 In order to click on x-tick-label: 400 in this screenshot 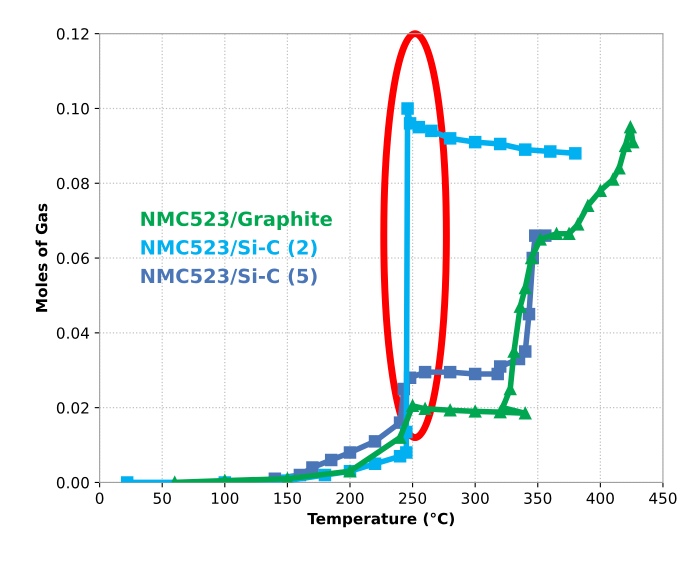, I will do `click(600, 498)`.